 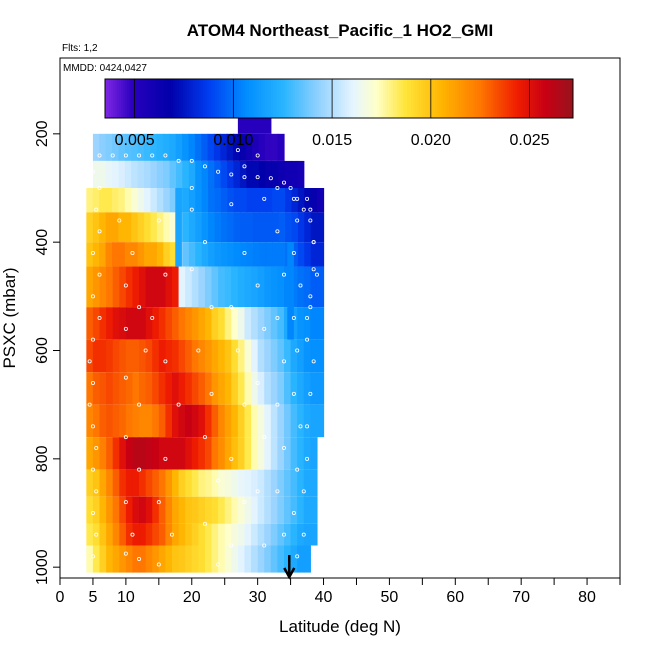 I want to click on y-tick-label: 400, so click(x=42, y=242).